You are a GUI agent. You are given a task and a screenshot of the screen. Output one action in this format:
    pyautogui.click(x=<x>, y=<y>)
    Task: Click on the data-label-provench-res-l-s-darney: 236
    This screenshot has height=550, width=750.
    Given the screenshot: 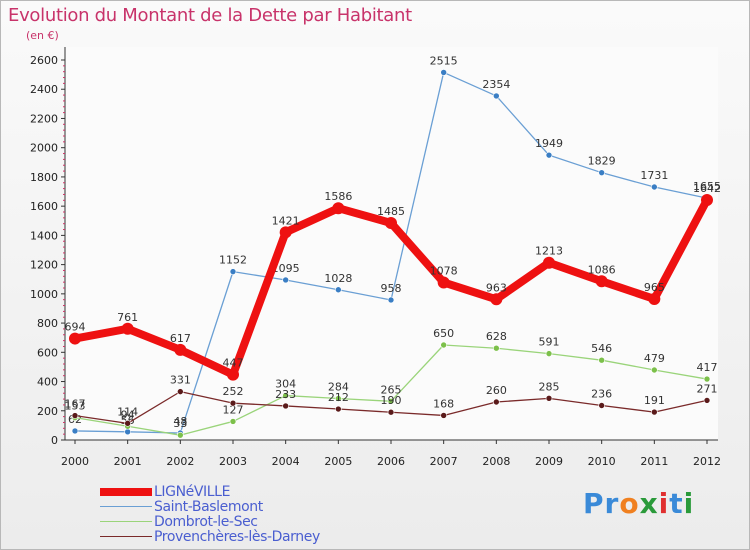 What is the action you would take?
    pyautogui.click(x=601, y=394)
    